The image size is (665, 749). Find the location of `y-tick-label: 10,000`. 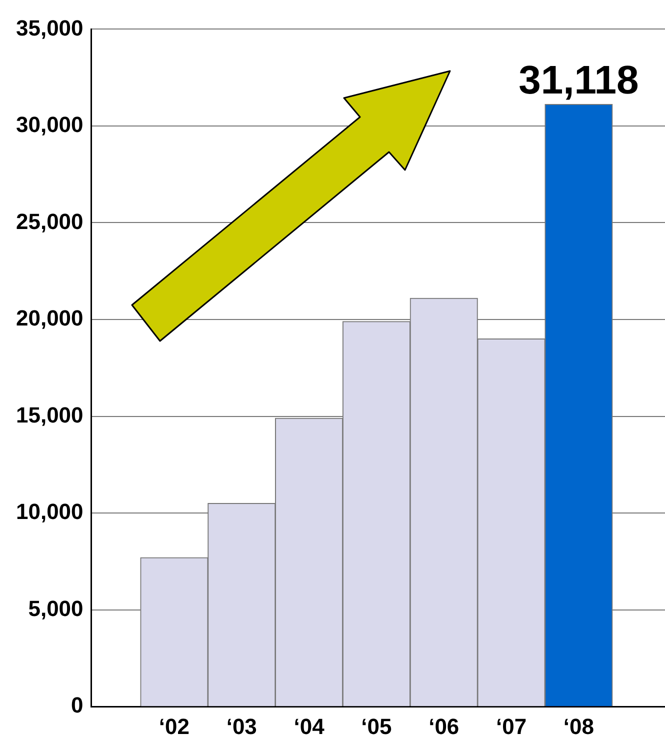

y-tick-label: 10,000 is located at coordinates (50, 511).